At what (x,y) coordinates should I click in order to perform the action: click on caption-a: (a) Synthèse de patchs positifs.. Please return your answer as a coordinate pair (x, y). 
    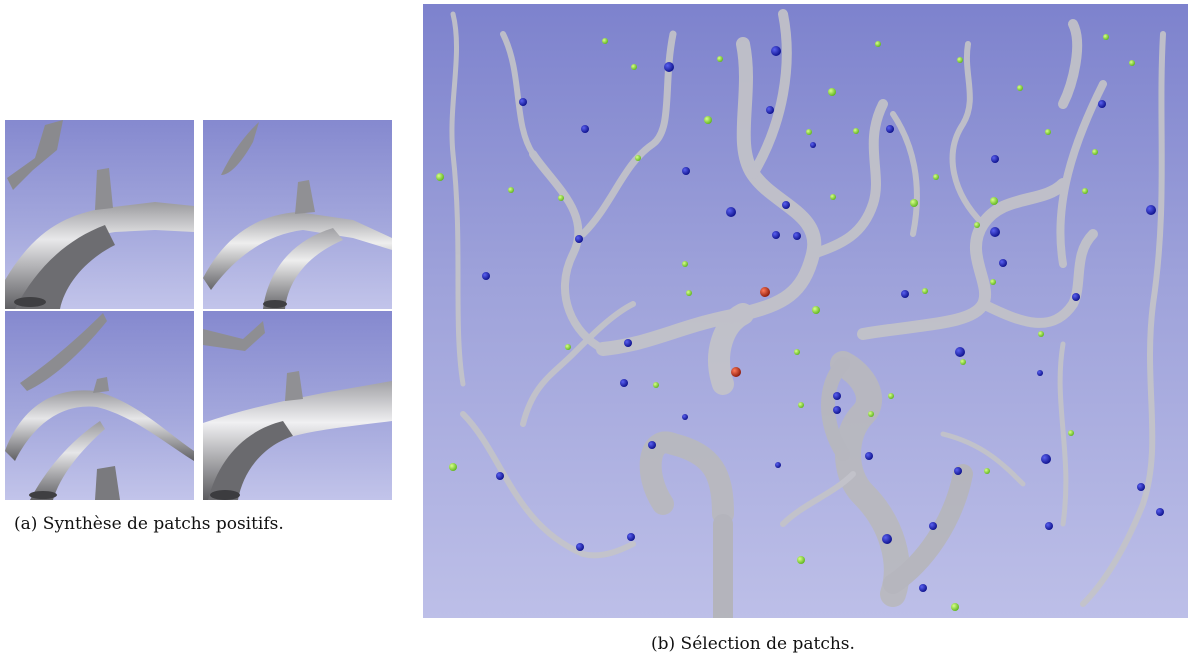
    Looking at the image, I should click on (149, 524).